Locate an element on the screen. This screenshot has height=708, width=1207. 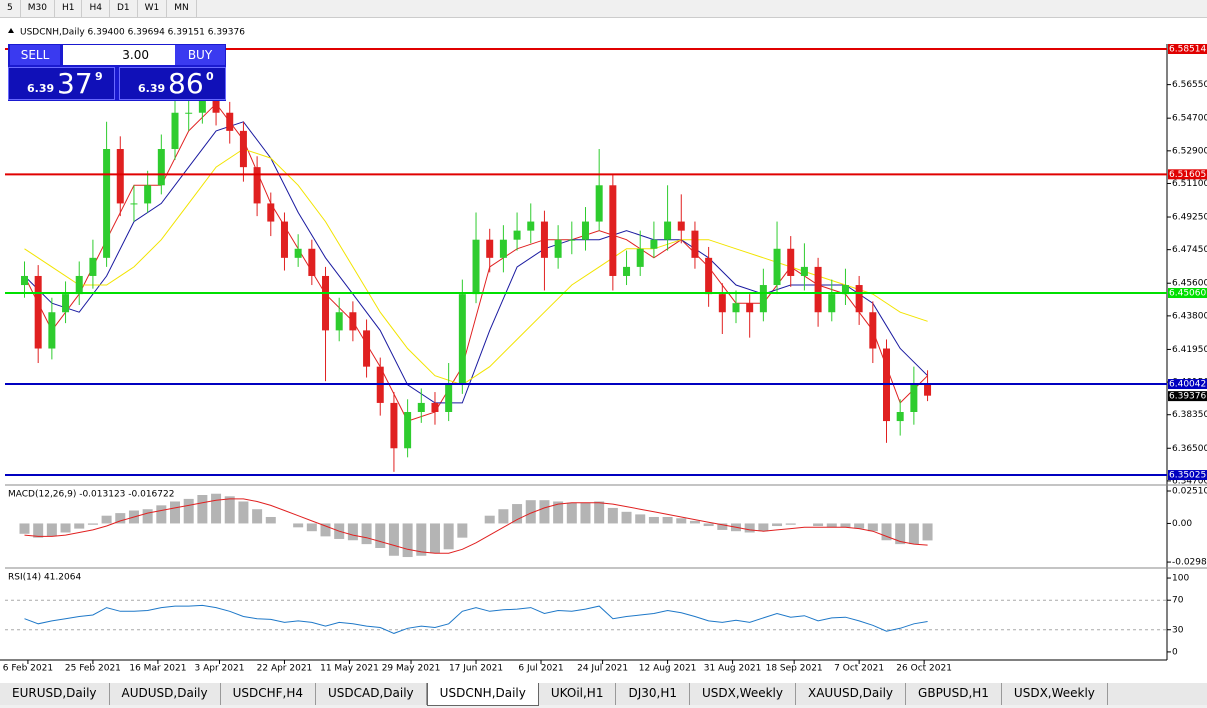
rsi-pane is located at coordinates (586, 616).